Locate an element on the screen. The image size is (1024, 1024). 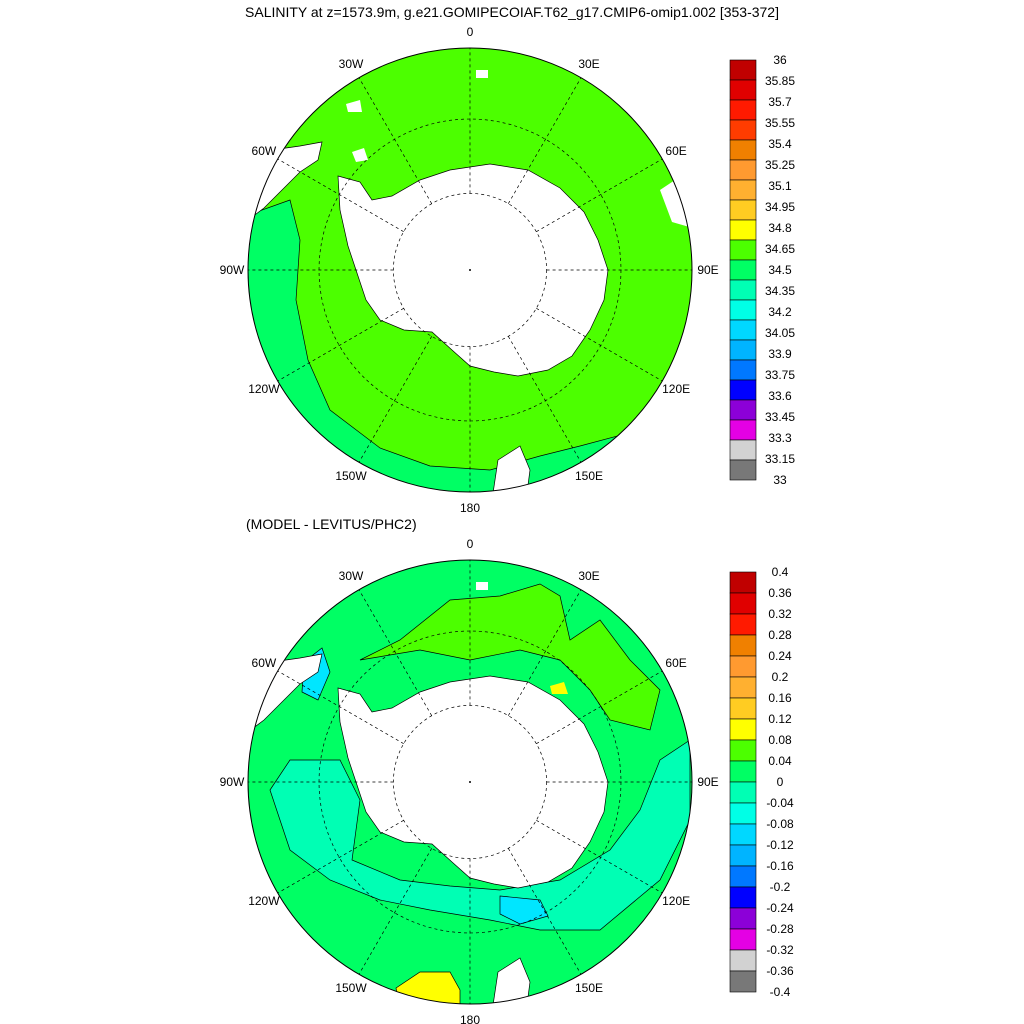
difference-title: (MODEL - LEVITUS/PHC2) is located at coordinates (331, 524).